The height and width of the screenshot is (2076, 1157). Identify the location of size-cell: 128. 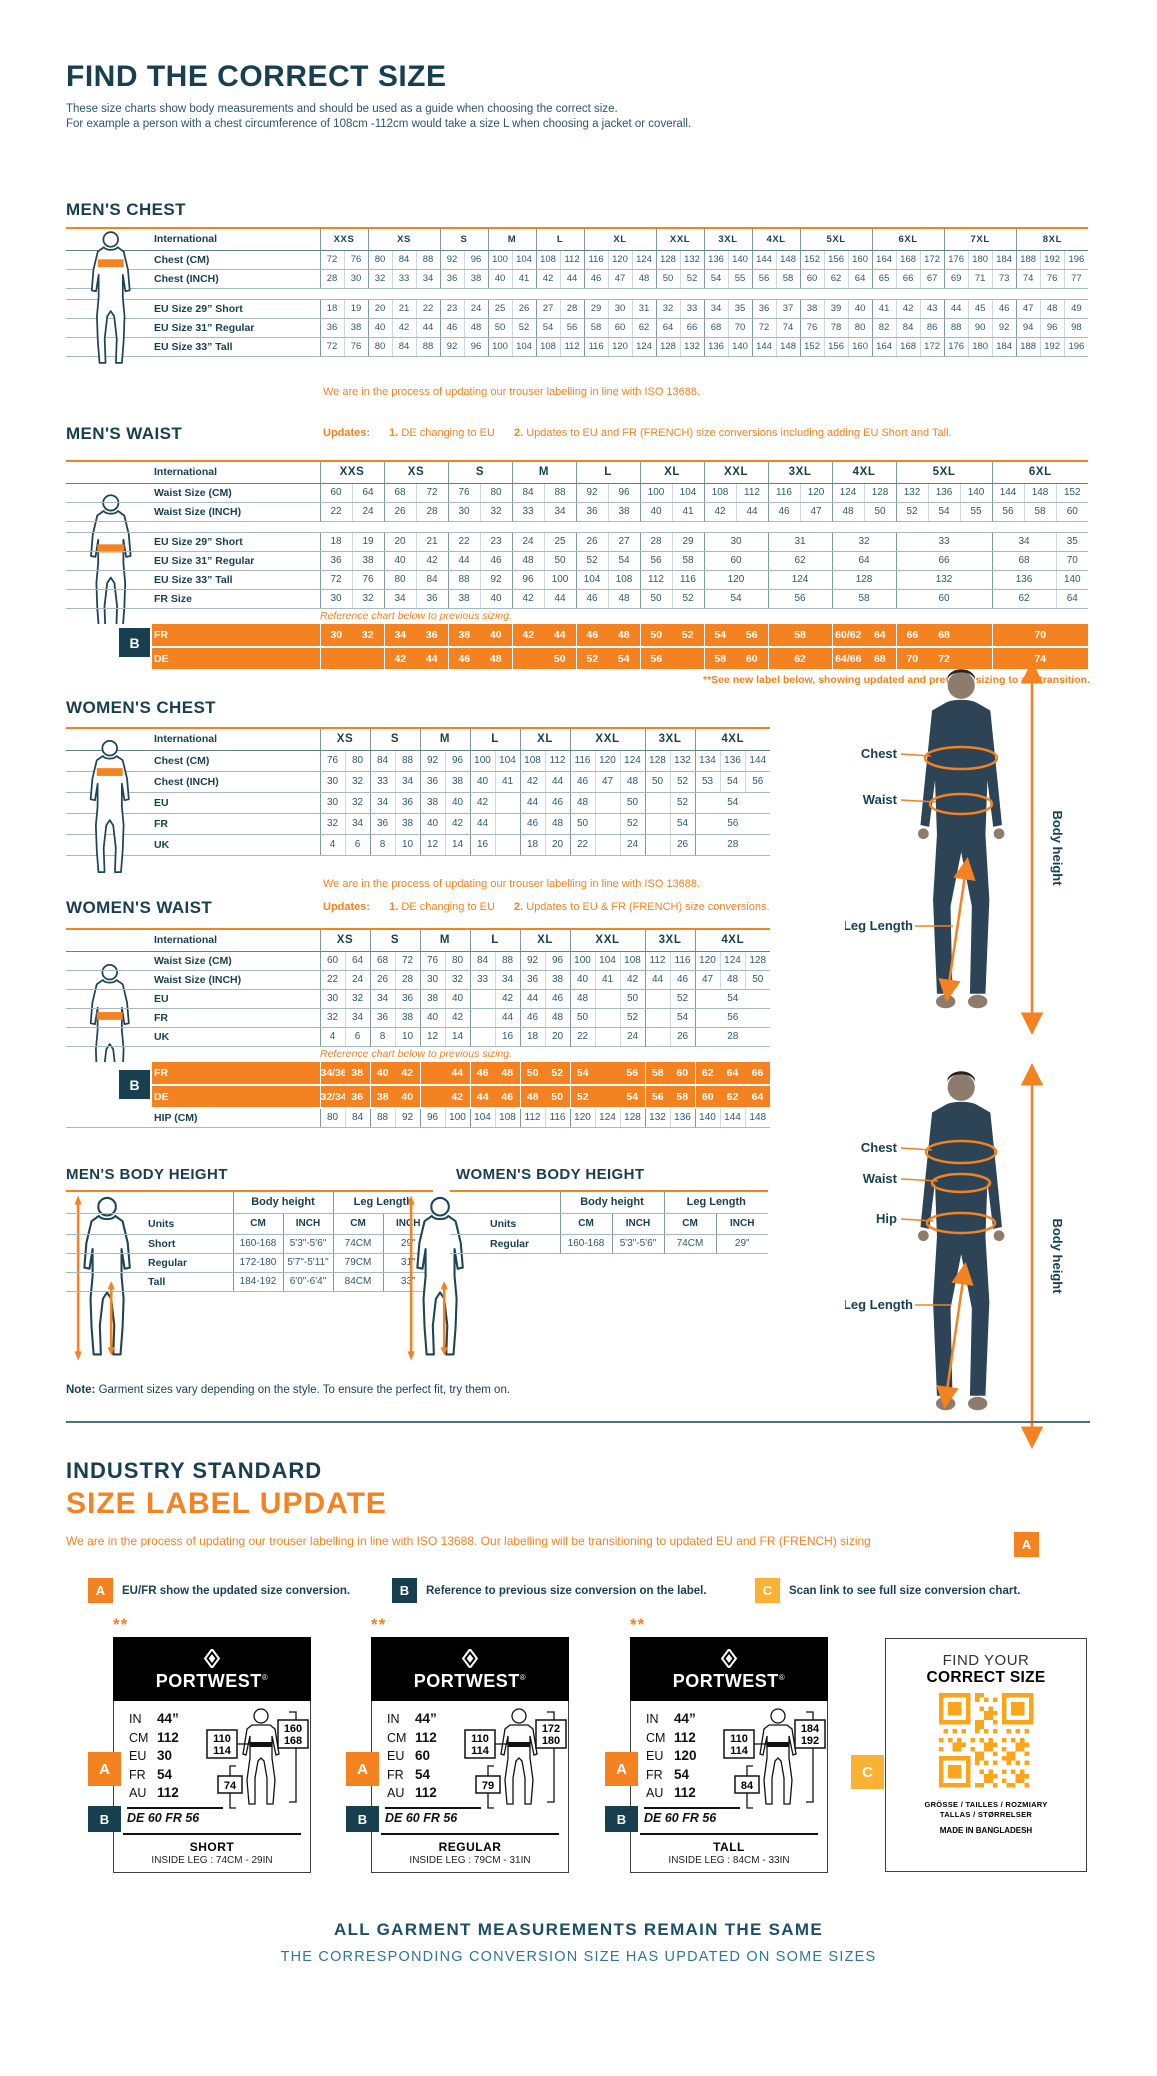
(864, 580).